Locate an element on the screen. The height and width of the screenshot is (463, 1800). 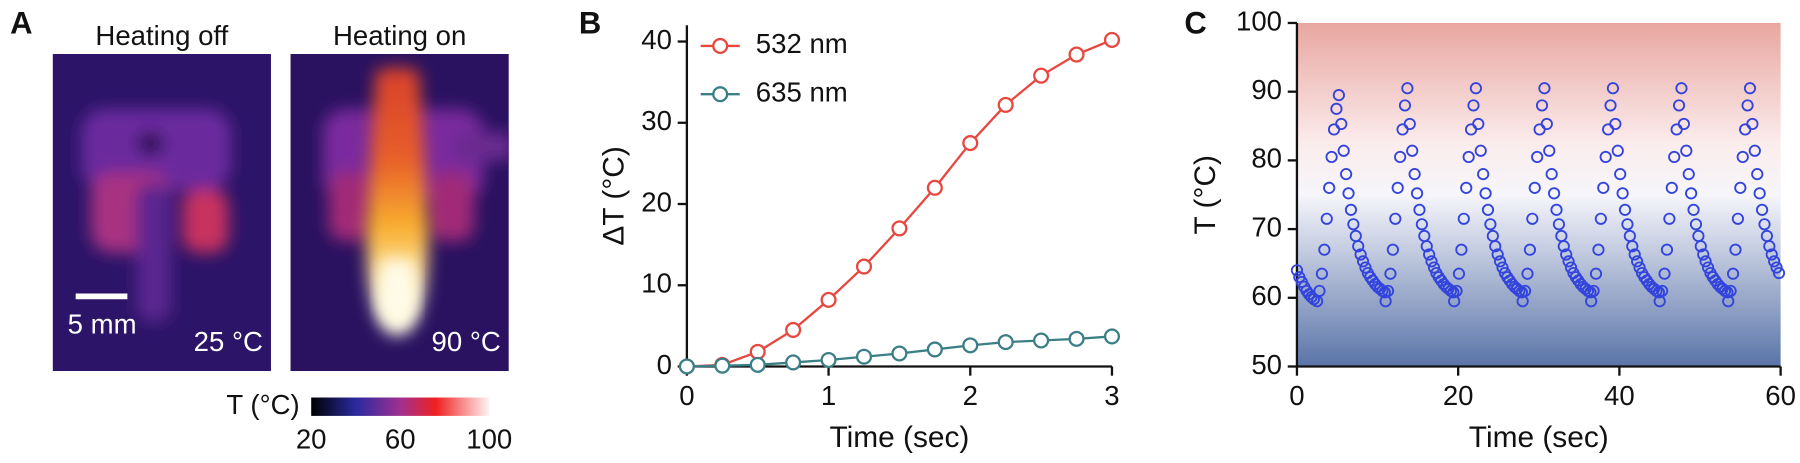
x-tick-label: 3 is located at coordinates (1111, 395).